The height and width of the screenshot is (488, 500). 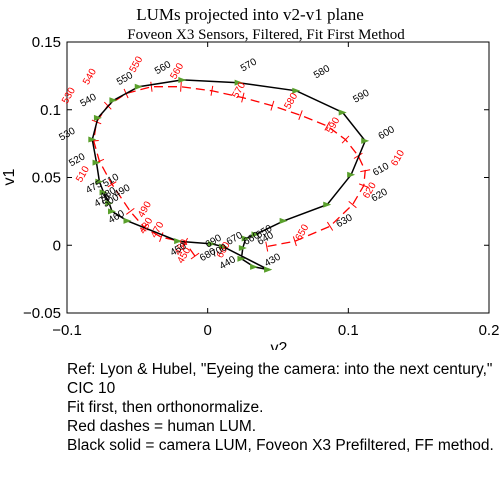 What do you see at coordinates (345, 221) in the screenshot?
I see `camera-wavelength-label: 630` at bounding box center [345, 221].